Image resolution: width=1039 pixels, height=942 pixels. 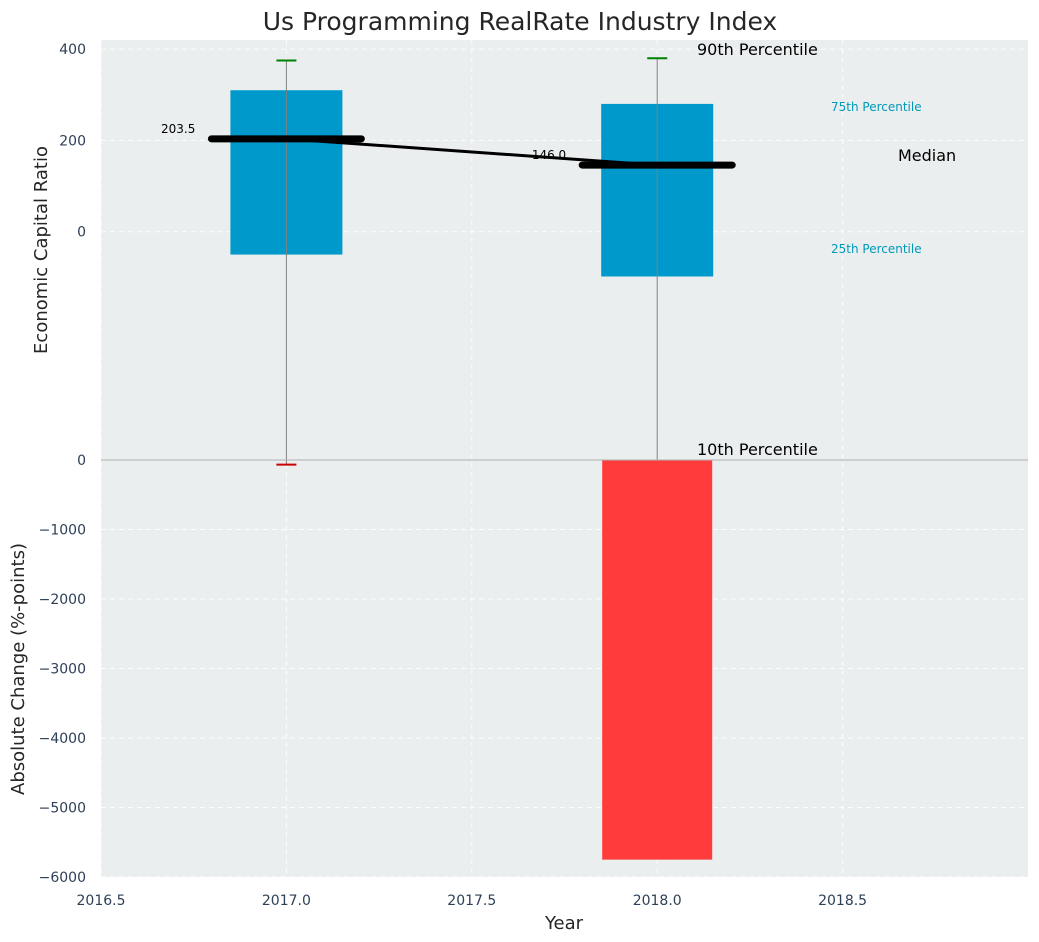 I want to click on y-tick-label-top: 0, so click(x=81, y=233).